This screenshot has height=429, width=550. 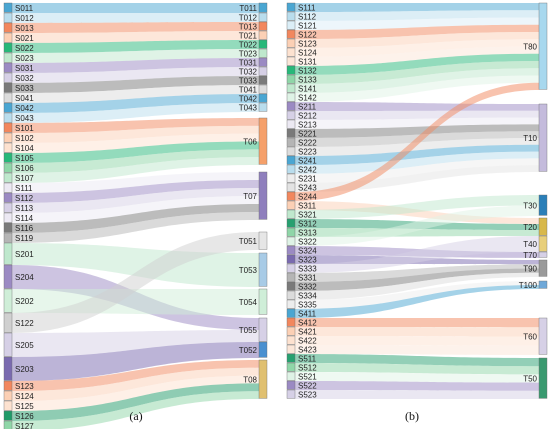 I want to click on panel-b-target-node-t100, so click(x=543, y=284).